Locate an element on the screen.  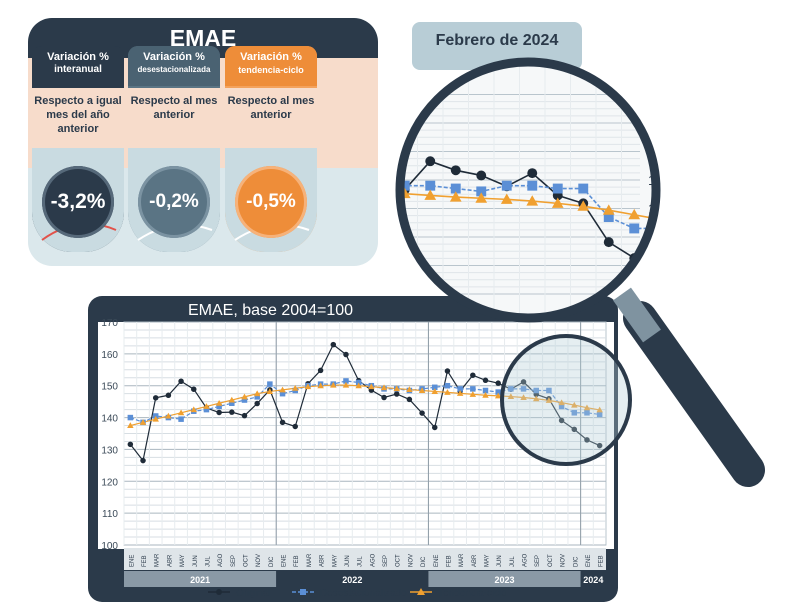
month-axis-band is located at coordinates (365, 559).